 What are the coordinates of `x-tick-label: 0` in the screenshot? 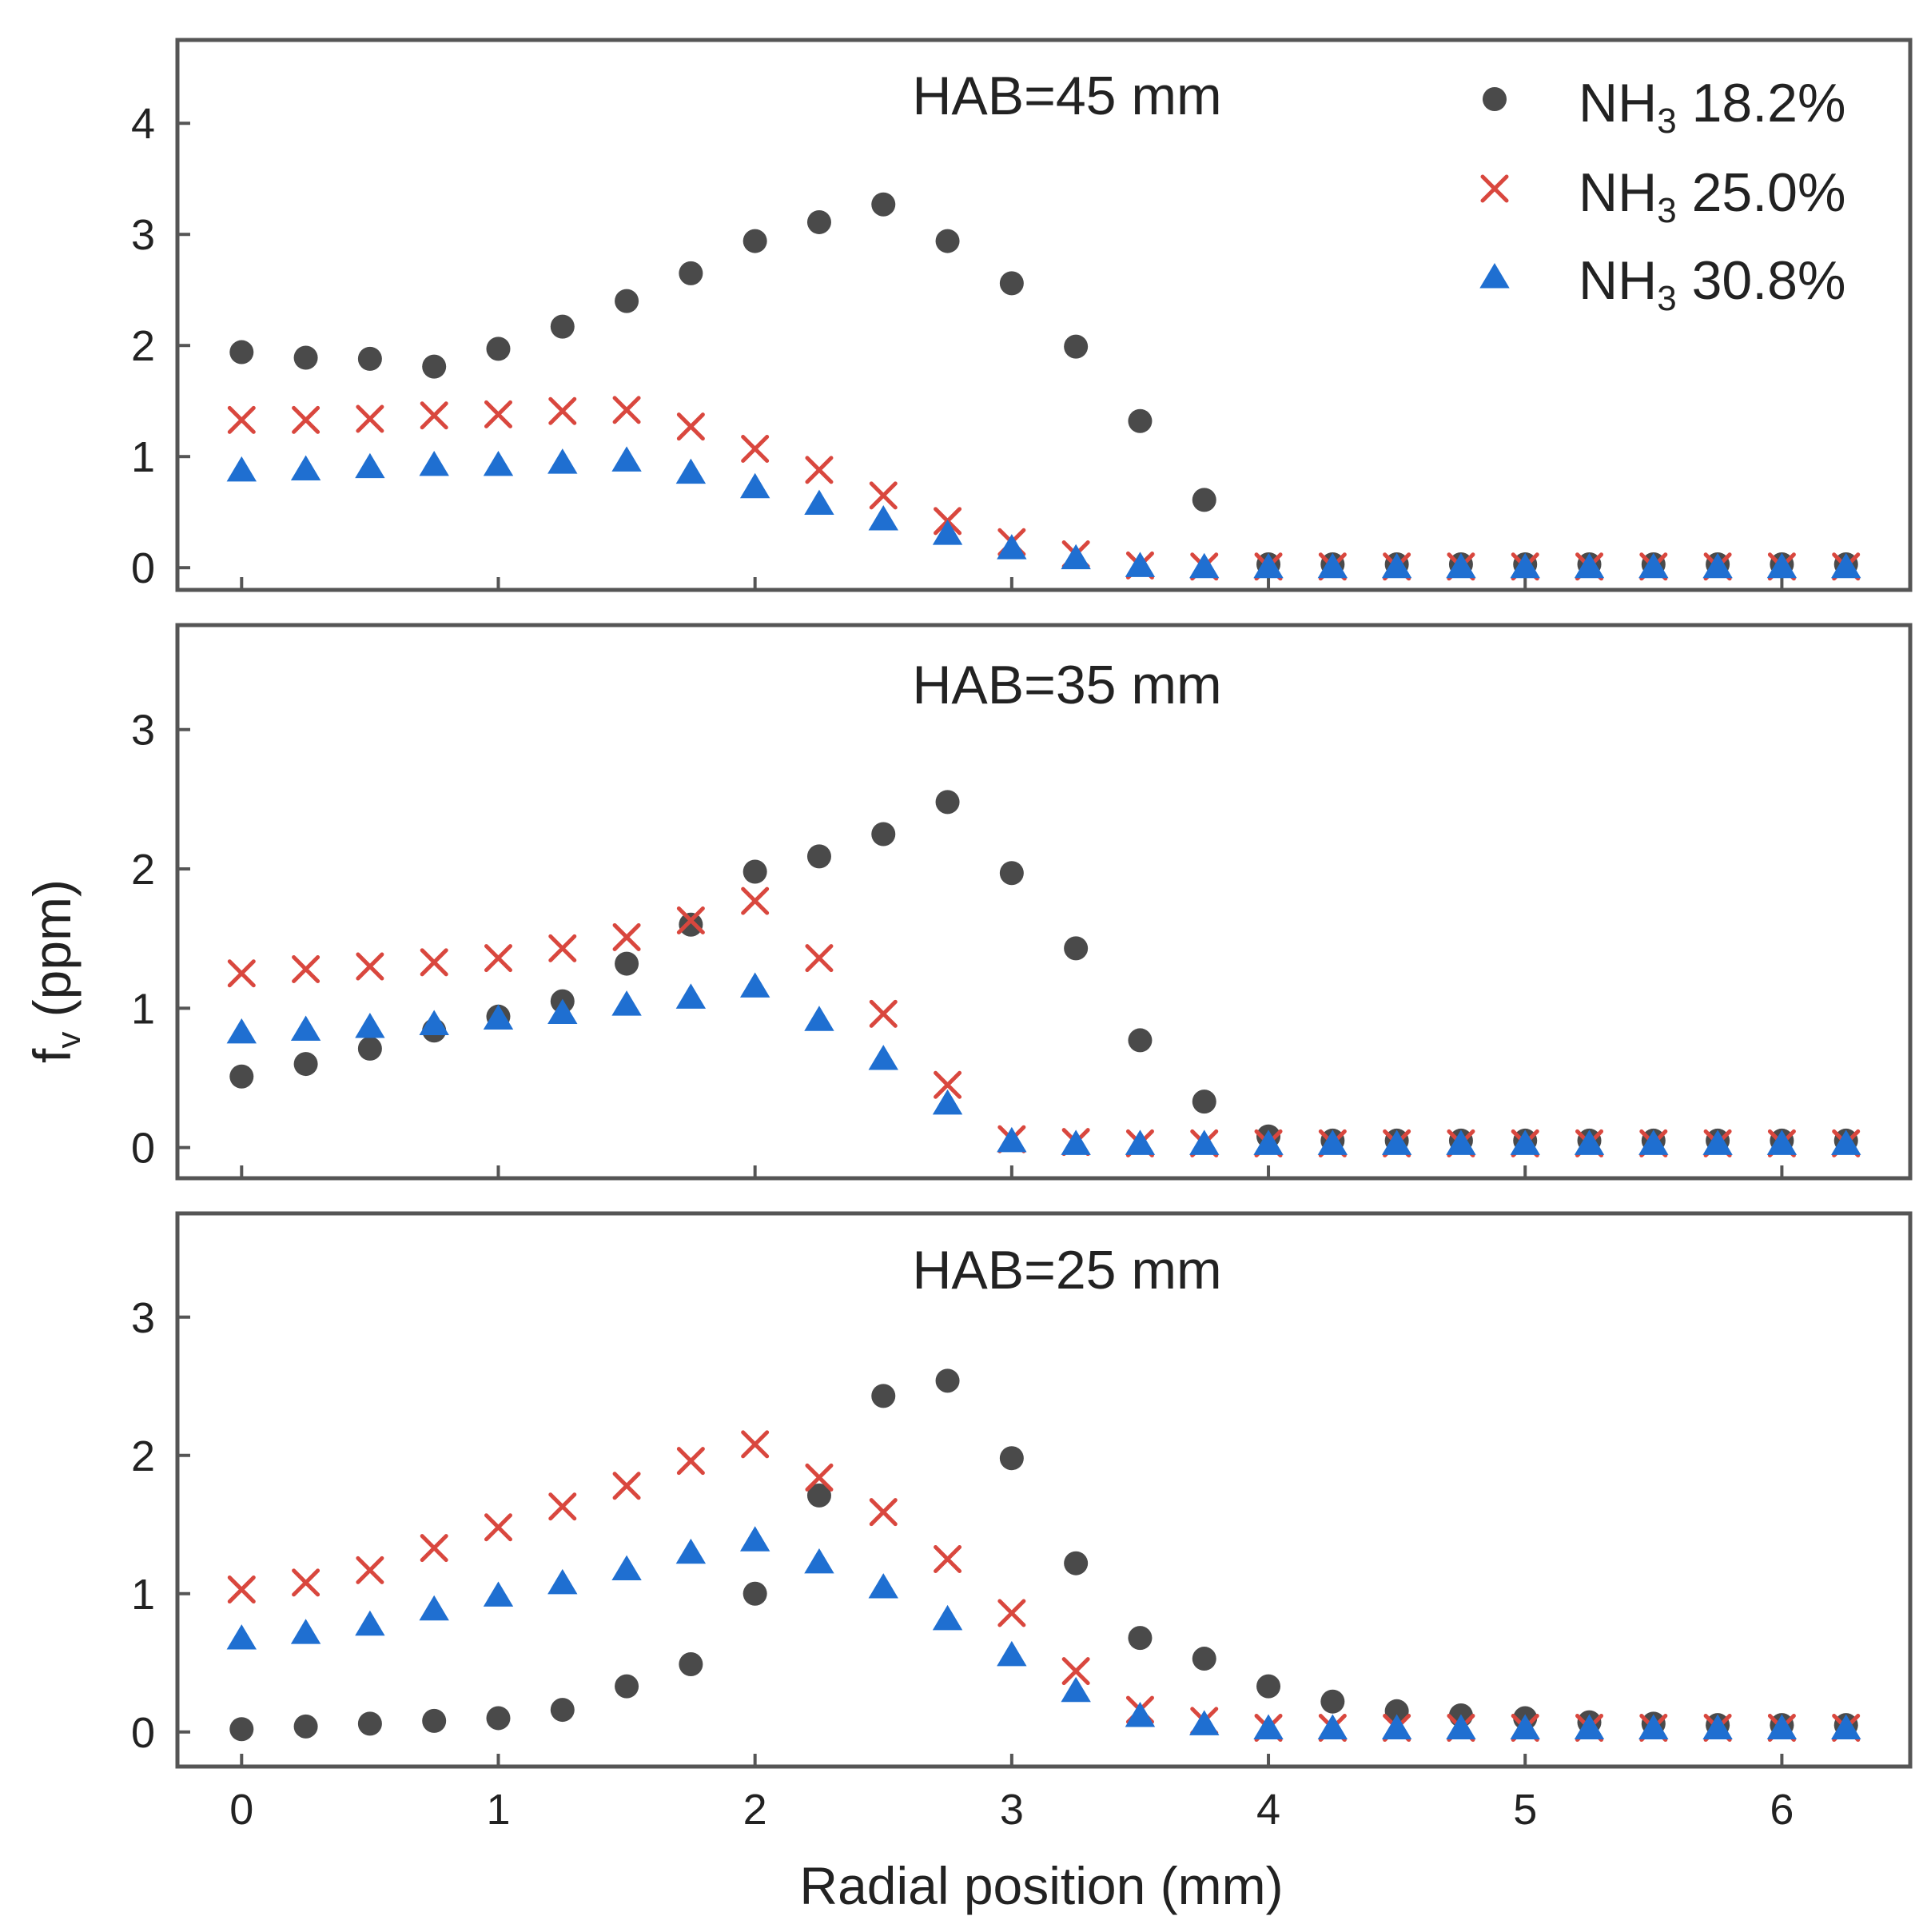 It's located at (241, 1810).